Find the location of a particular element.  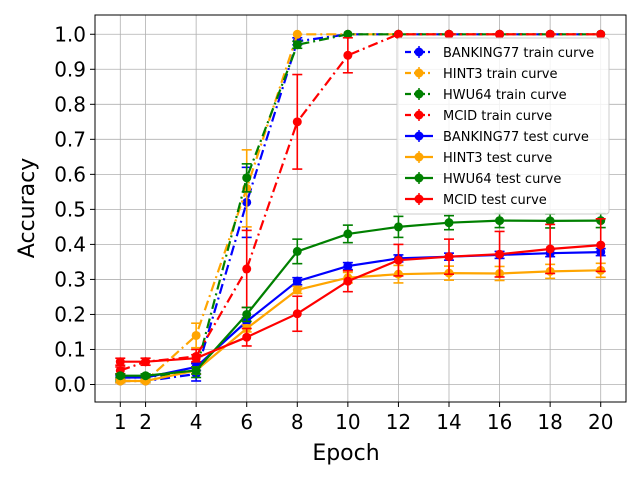

legend-item: BANKING77 test curve is located at coordinates (497, 137).